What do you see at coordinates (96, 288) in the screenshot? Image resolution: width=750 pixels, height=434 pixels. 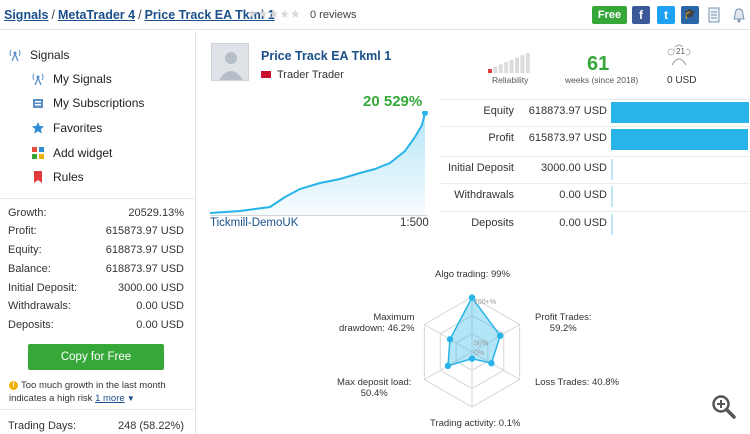 I see `stat-initial-deposit: Initial Deposit: 3000.00 USD` at bounding box center [96, 288].